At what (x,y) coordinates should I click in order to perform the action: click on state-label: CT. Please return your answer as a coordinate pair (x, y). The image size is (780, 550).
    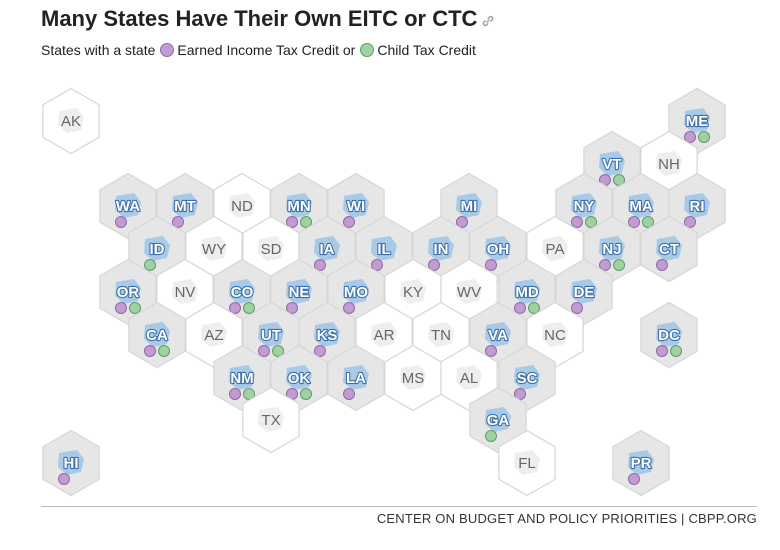
    Looking at the image, I should click on (669, 249).